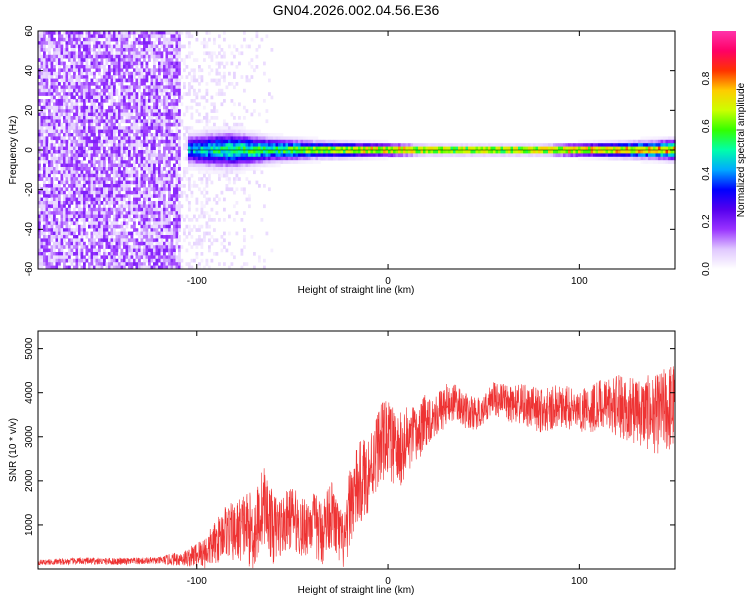 The width and height of the screenshot is (750, 600). I want to click on chart-title: GN04.2026.002.04.56.E36, so click(356, 10).